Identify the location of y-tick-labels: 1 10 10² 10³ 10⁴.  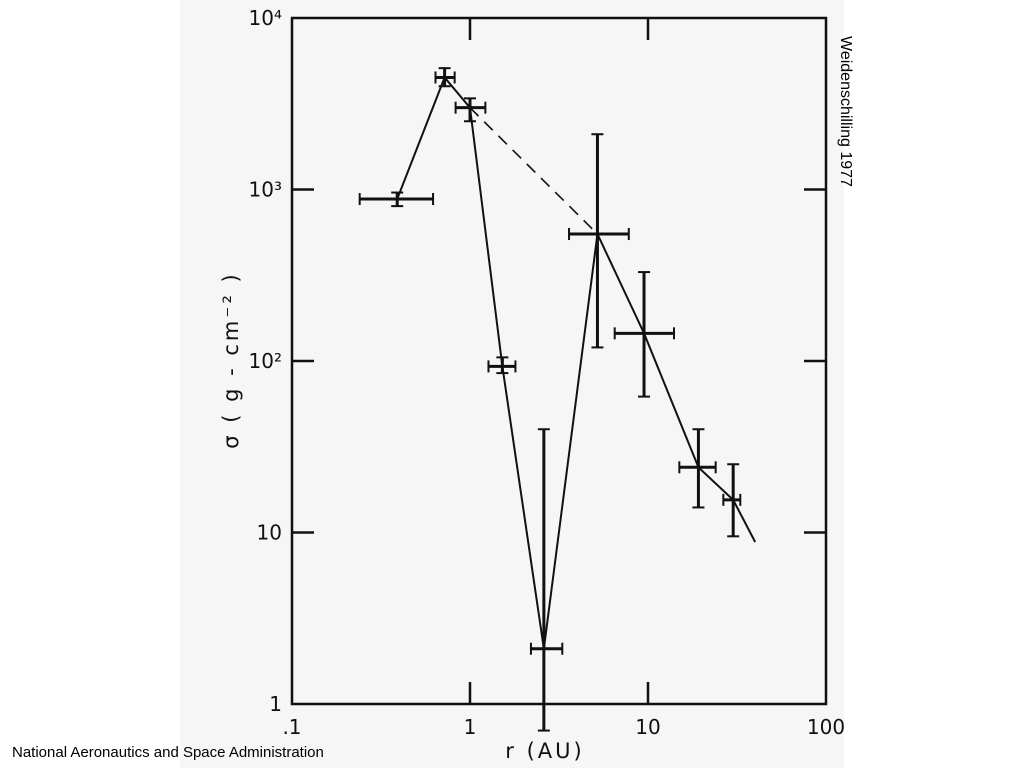
(265, 361).